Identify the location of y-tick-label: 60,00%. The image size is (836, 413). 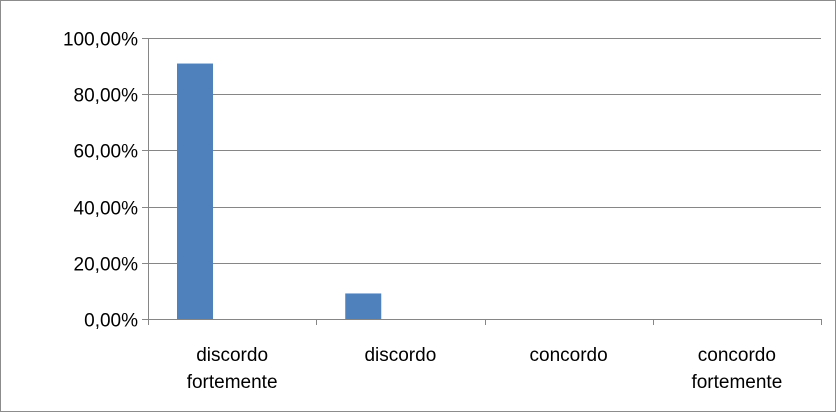
(106, 152).